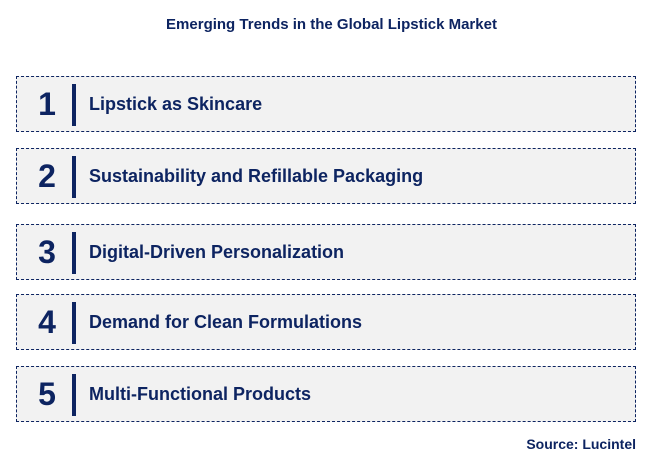 The width and height of the screenshot is (663, 460). I want to click on trend-item: 3 Digital-Driven Personalization, so click(326, 252).